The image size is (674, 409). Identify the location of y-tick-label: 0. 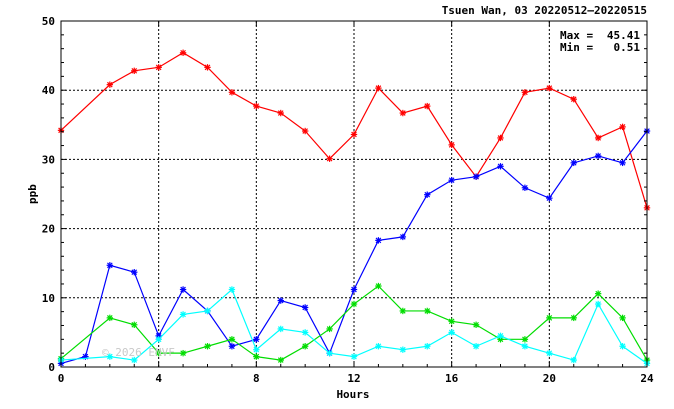
(51, 367).